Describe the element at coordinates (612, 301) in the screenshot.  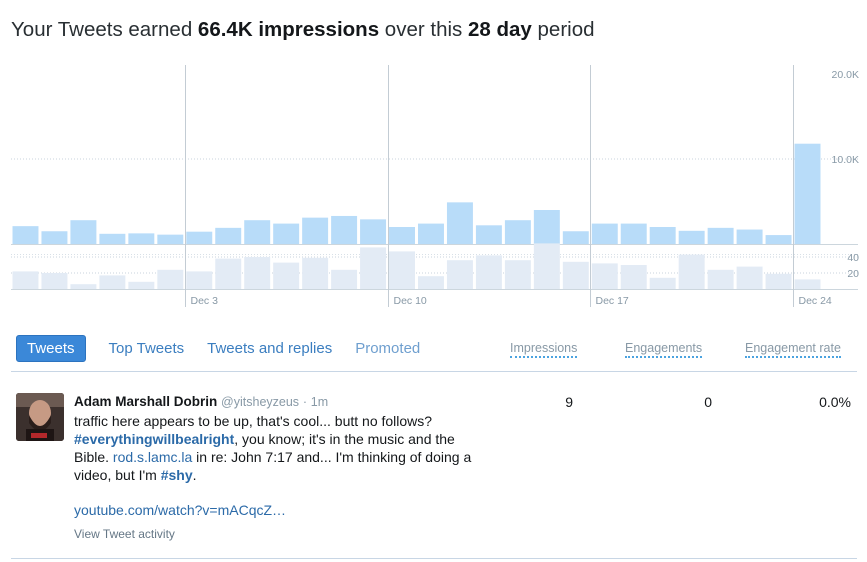
I see `x-tick-label: Dec 17` at that location.